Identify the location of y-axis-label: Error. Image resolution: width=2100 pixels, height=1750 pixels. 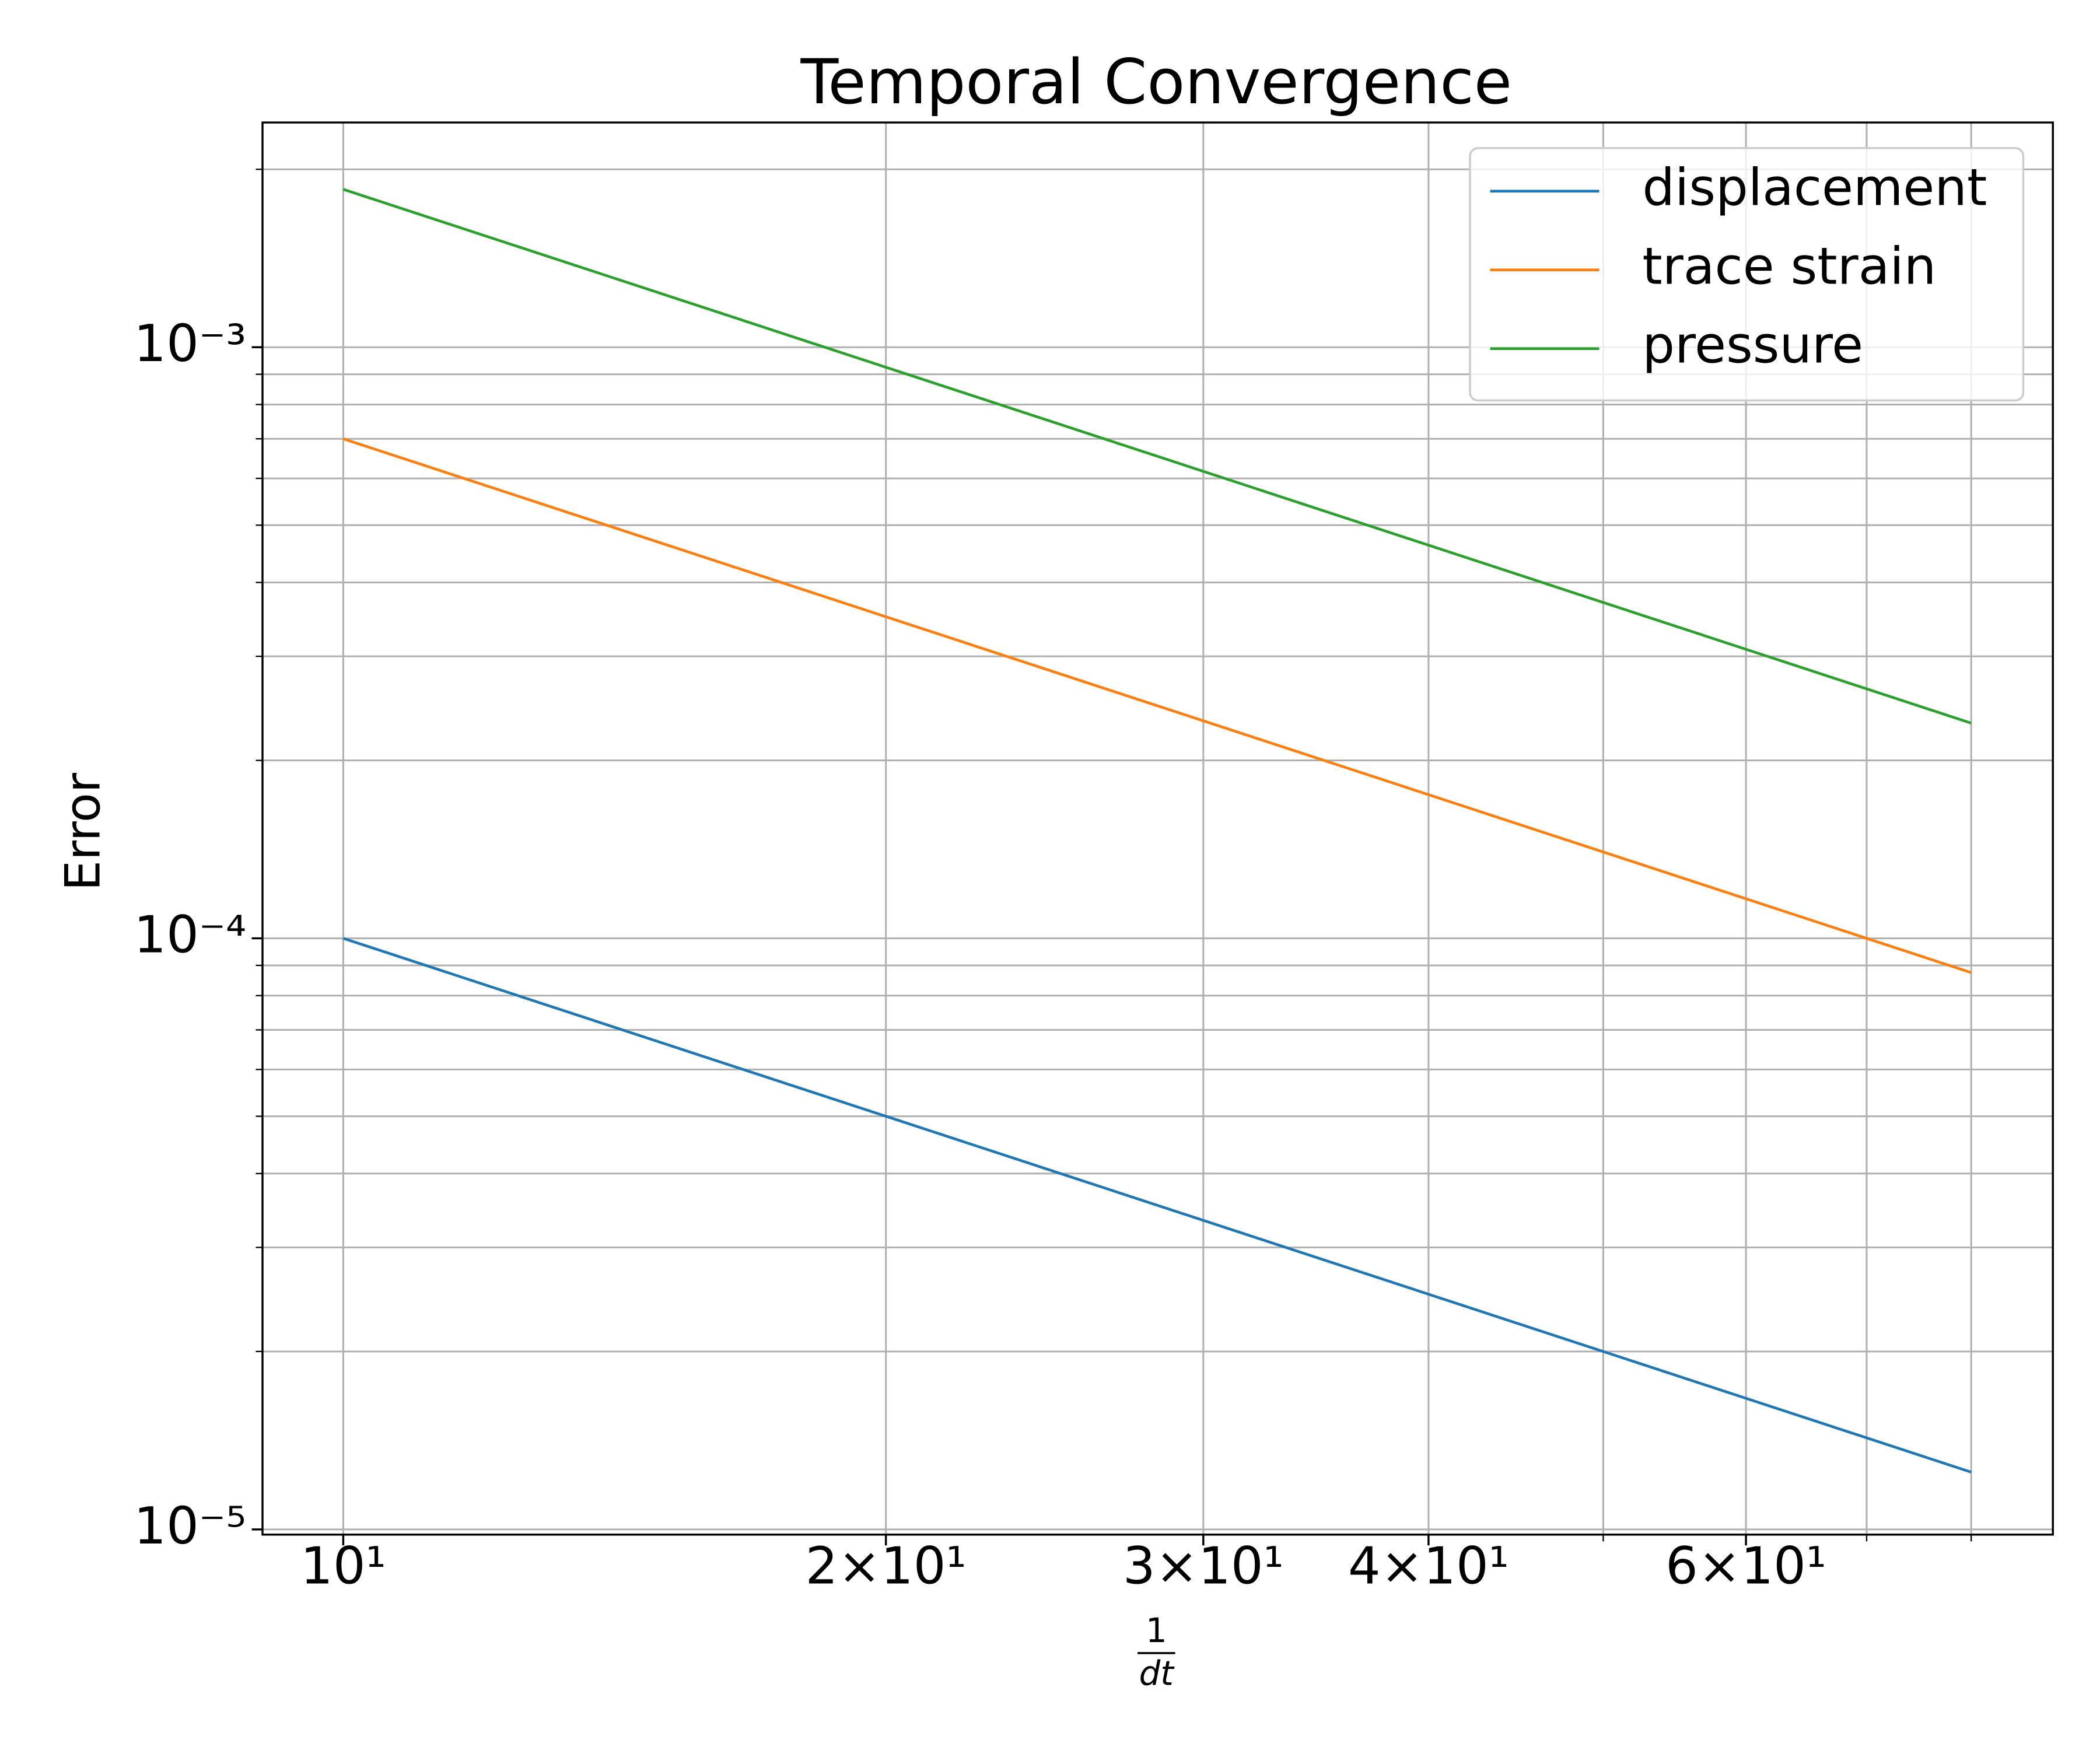
(83, 831).